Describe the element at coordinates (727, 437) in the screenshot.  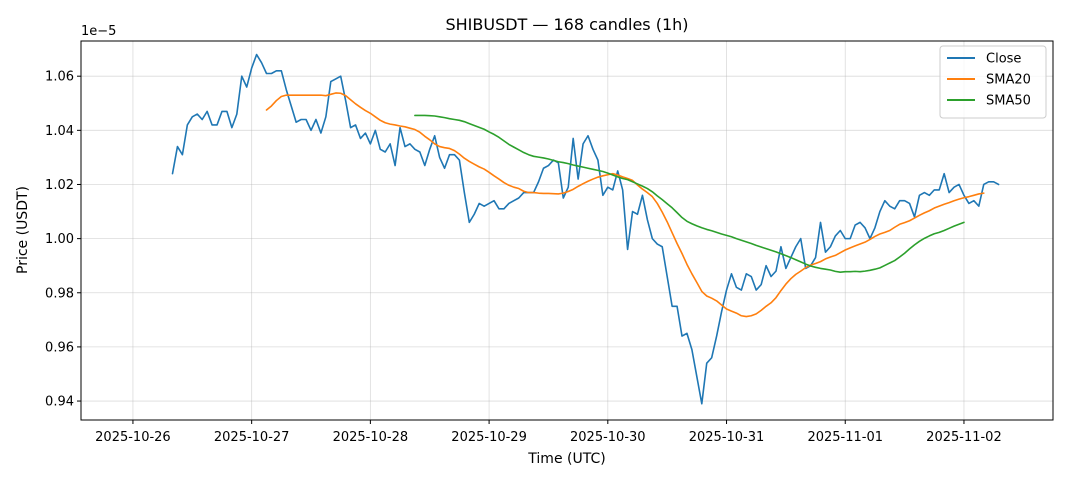
I see `x-tick-label: 2025-10-31` at that location.